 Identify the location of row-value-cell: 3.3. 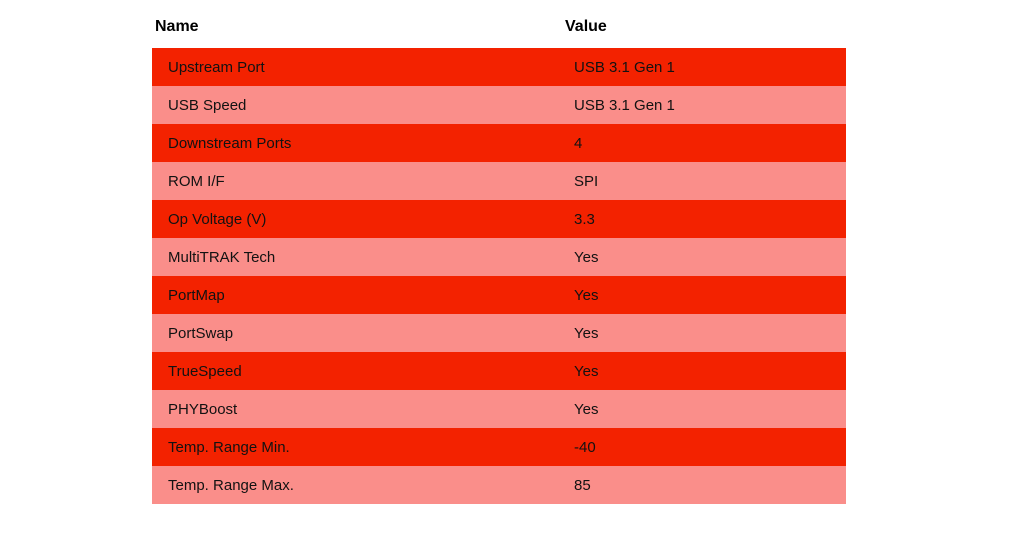
(584, 219).